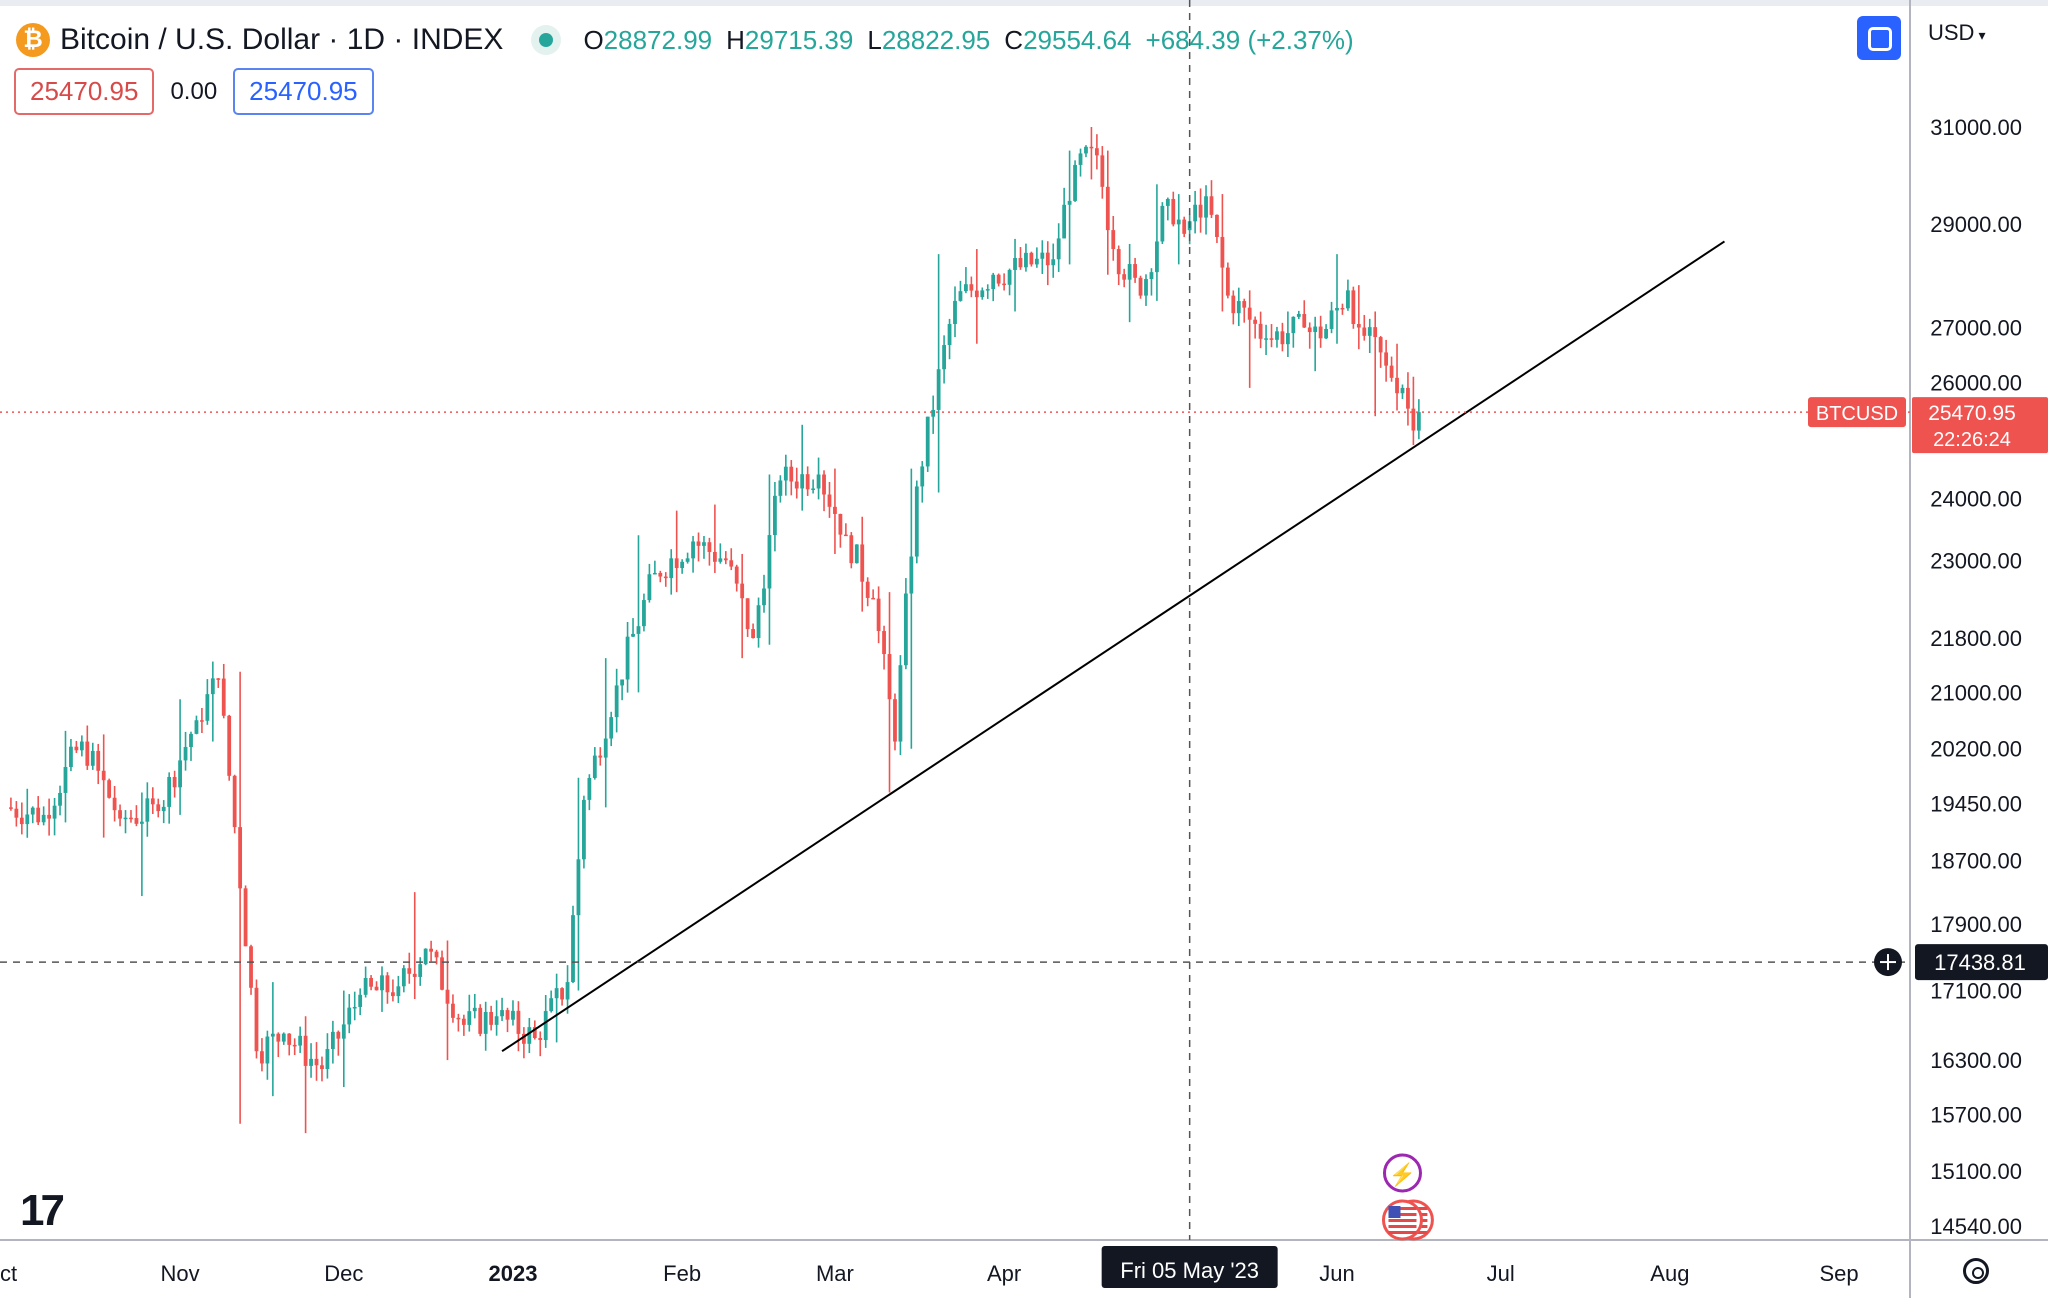  I want to click on market-status-icon, so click(546, 40).